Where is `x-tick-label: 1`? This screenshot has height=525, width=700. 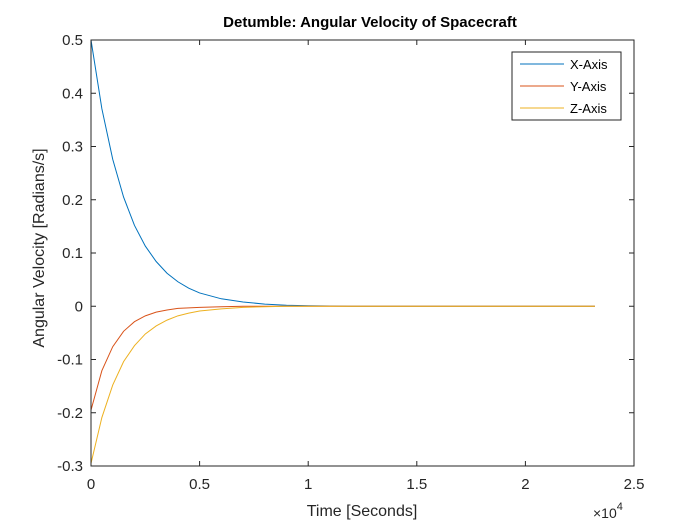
x-tick-label: 1 is located at coordinates (308, 484).